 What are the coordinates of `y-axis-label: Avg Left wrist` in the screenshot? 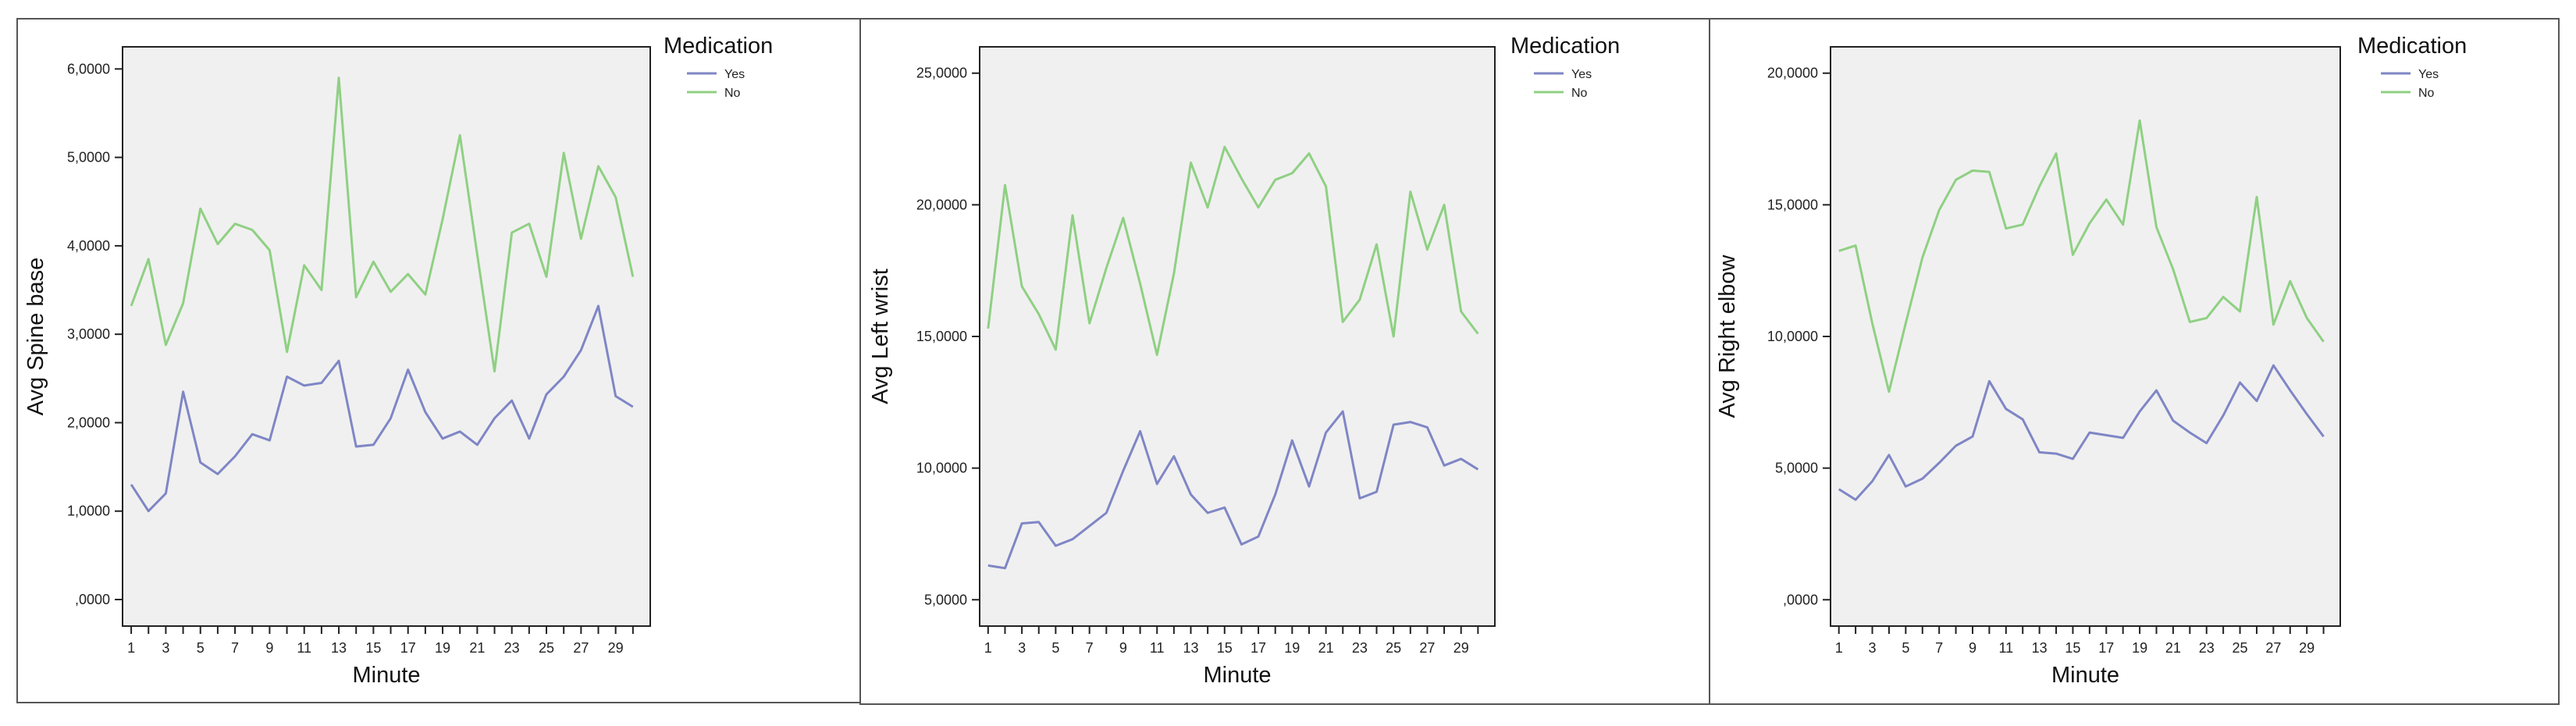 It's located at (880, 336).